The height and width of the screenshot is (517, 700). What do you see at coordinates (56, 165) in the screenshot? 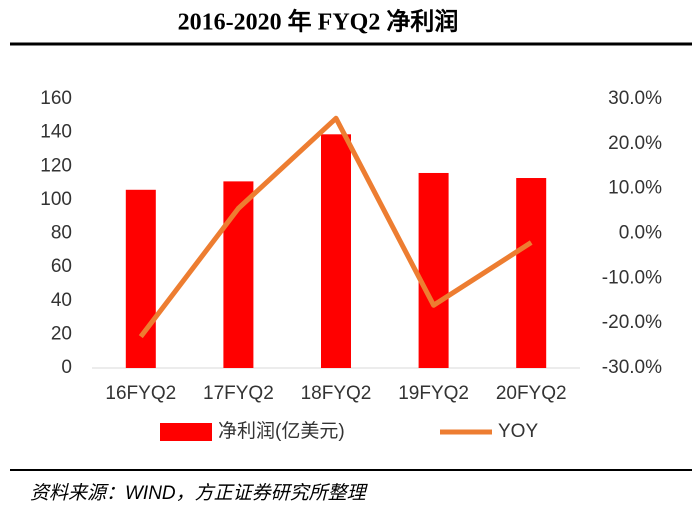
I see `y-tick-label: 120` at bounding box center [56, 165].